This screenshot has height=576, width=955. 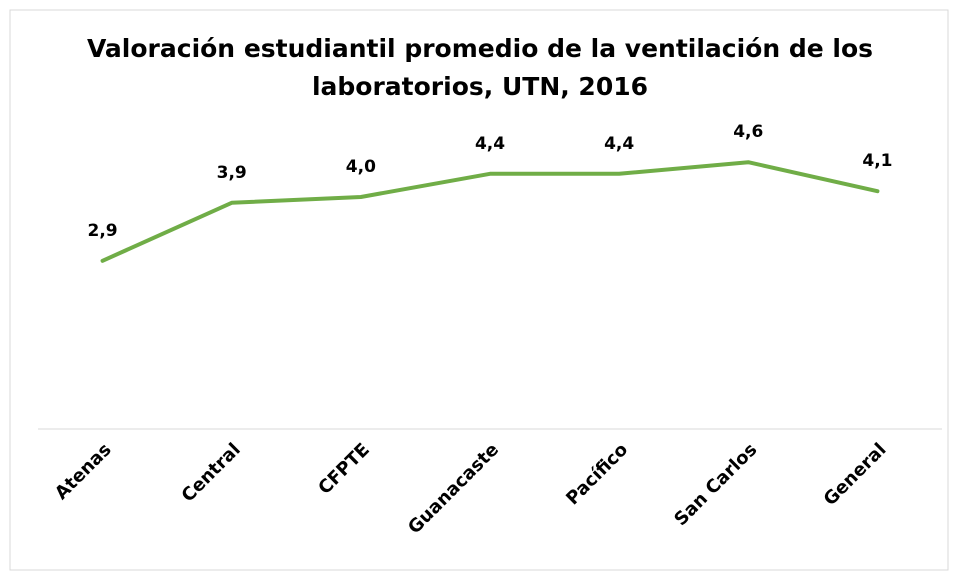 I want to click on x-tick-label: Atenas, so click(x=83, y=471).